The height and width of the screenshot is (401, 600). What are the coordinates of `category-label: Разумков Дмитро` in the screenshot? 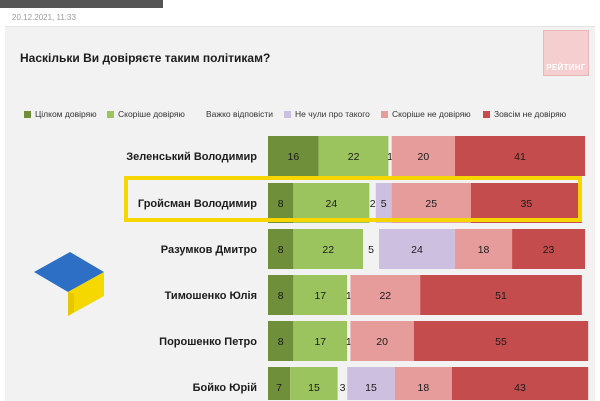 It's located at (209, 250).